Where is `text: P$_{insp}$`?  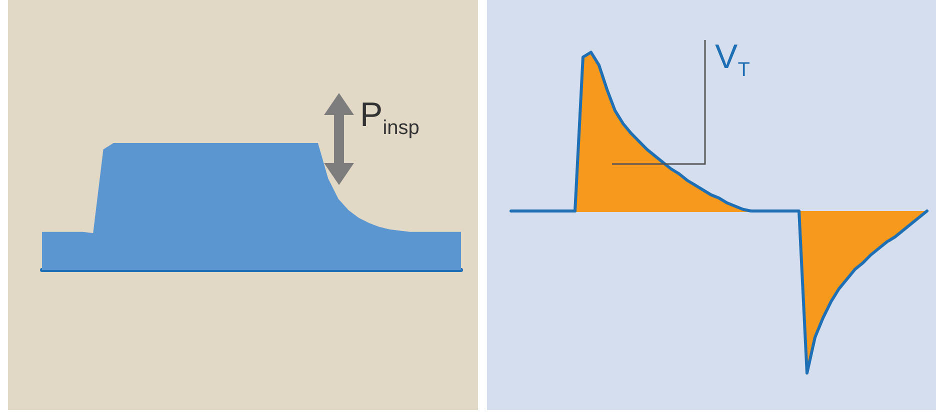
text: P$_{insp}$ is located at coordinates (390, 117).